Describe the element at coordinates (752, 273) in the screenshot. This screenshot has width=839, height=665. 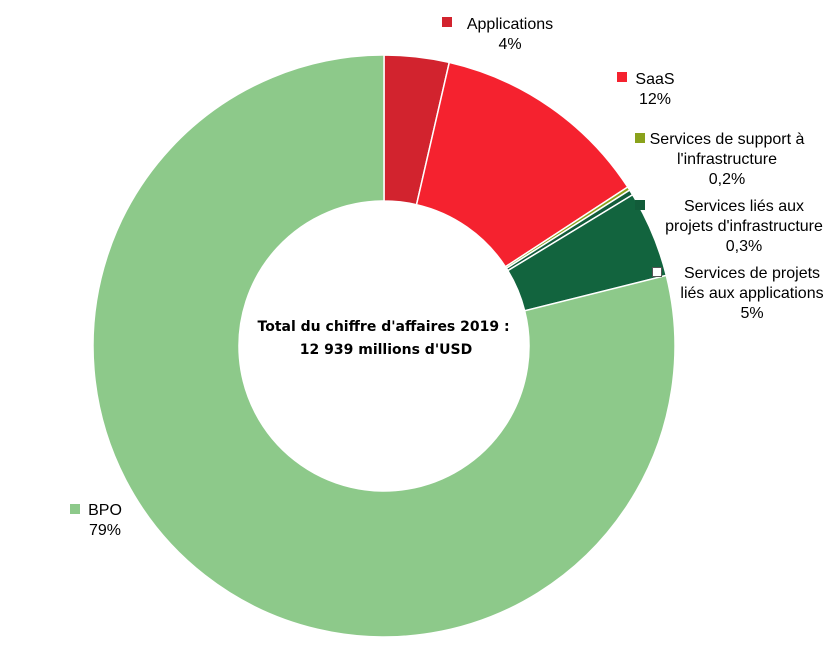
I see `slice-name-label: Services de projets` at that location.